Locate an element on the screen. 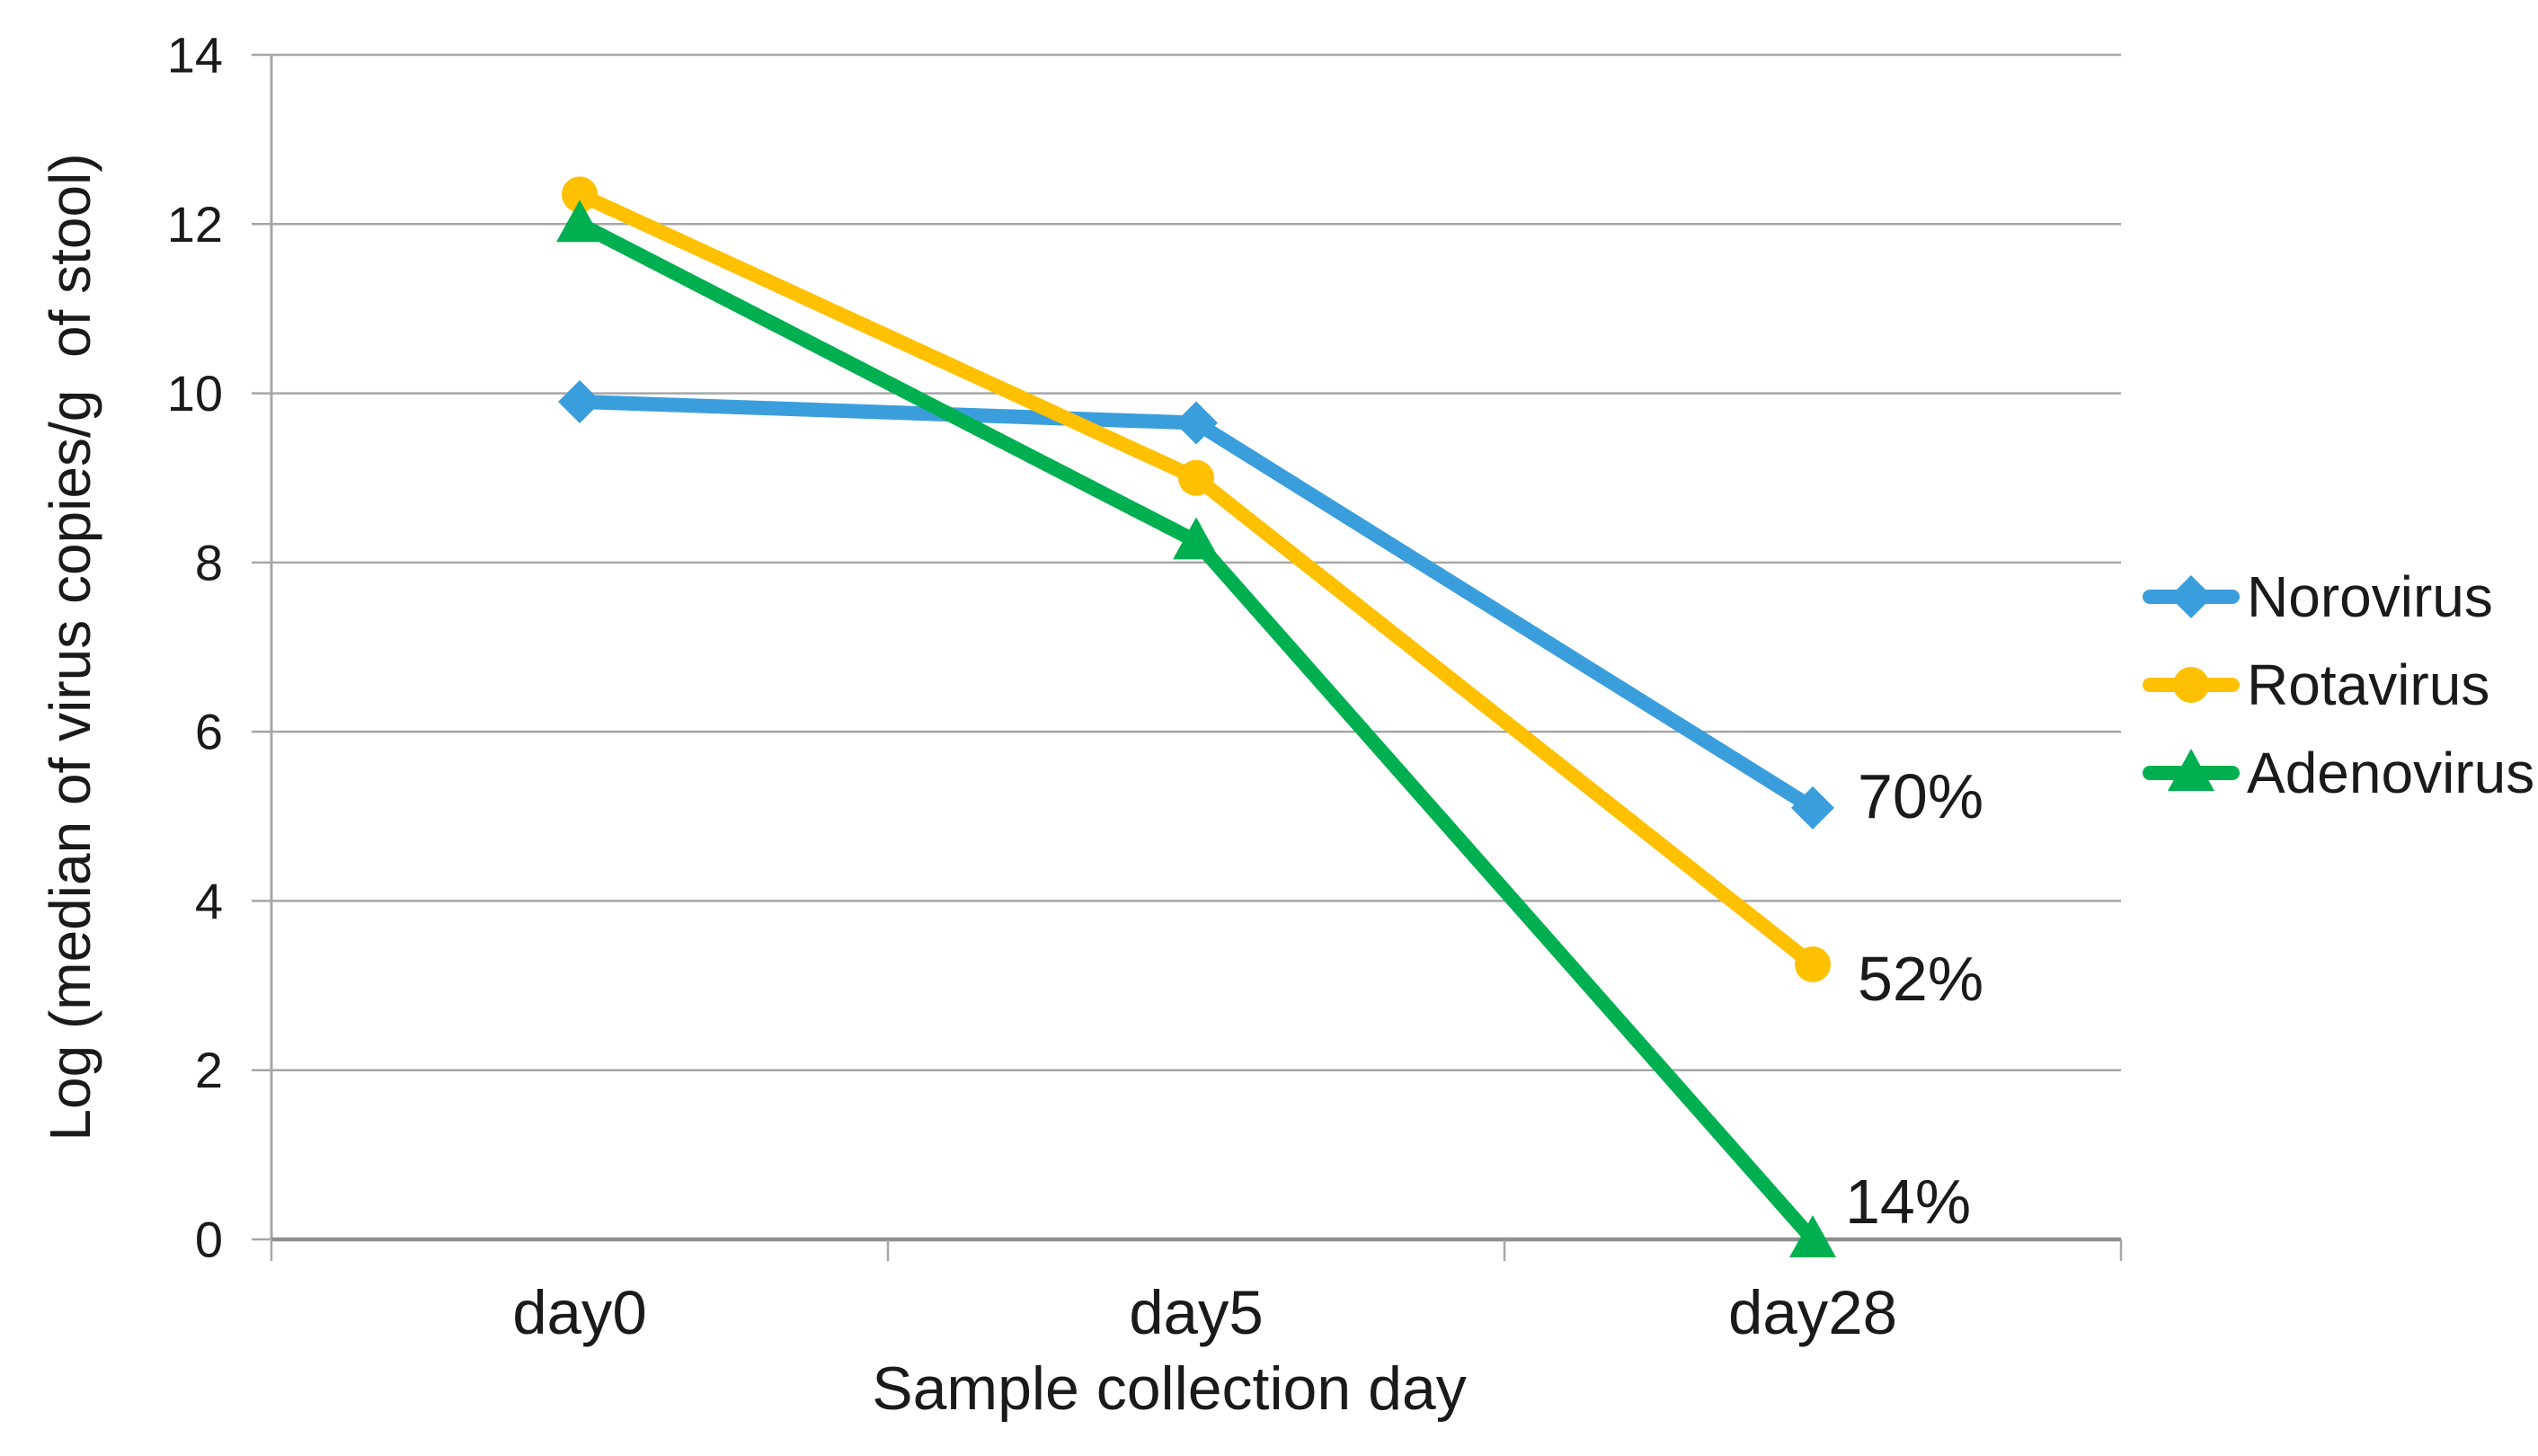 This screenshot has height=1456, width=2538. data-point-norovirus-day5 is located at coordinates (1197, 423).